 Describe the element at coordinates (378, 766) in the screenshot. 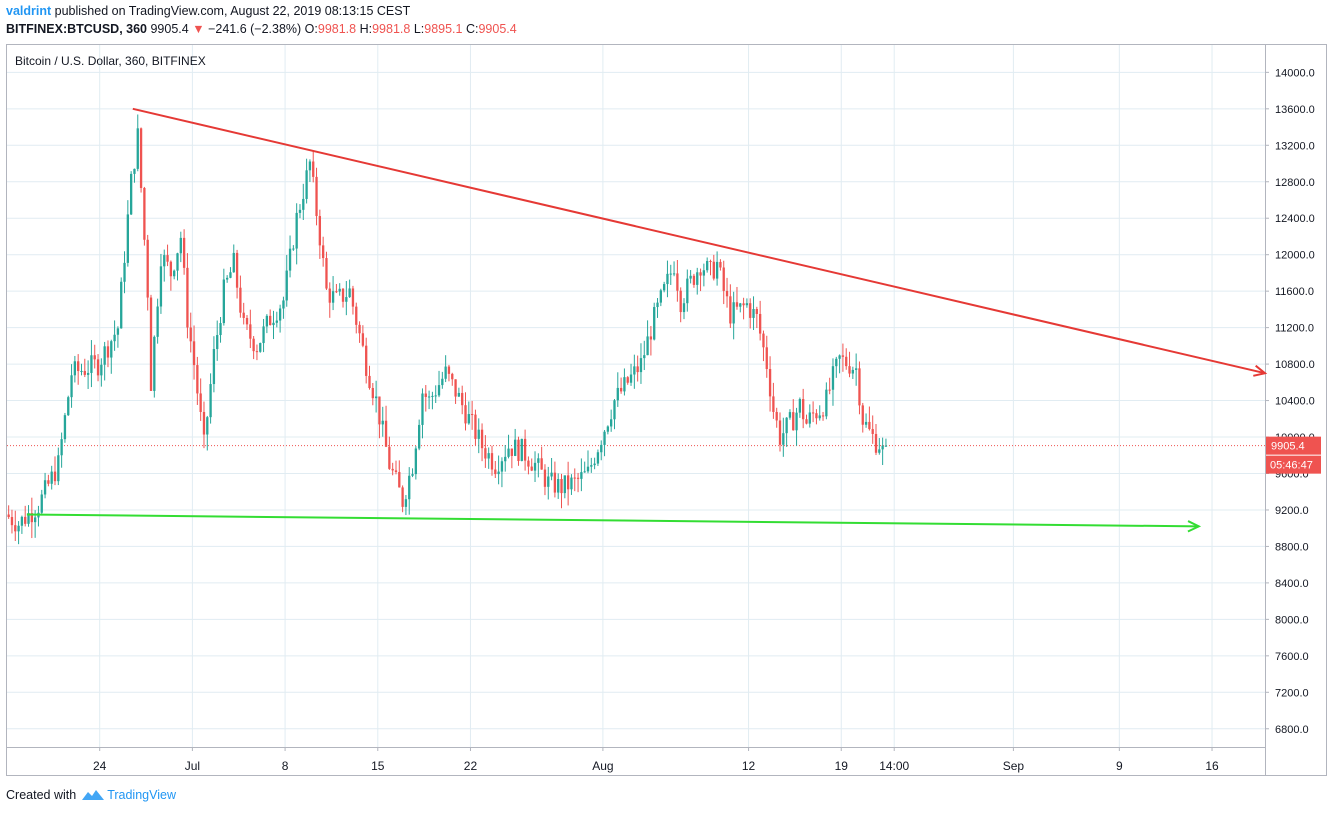

I see `x-tick-label: 15` at that location.